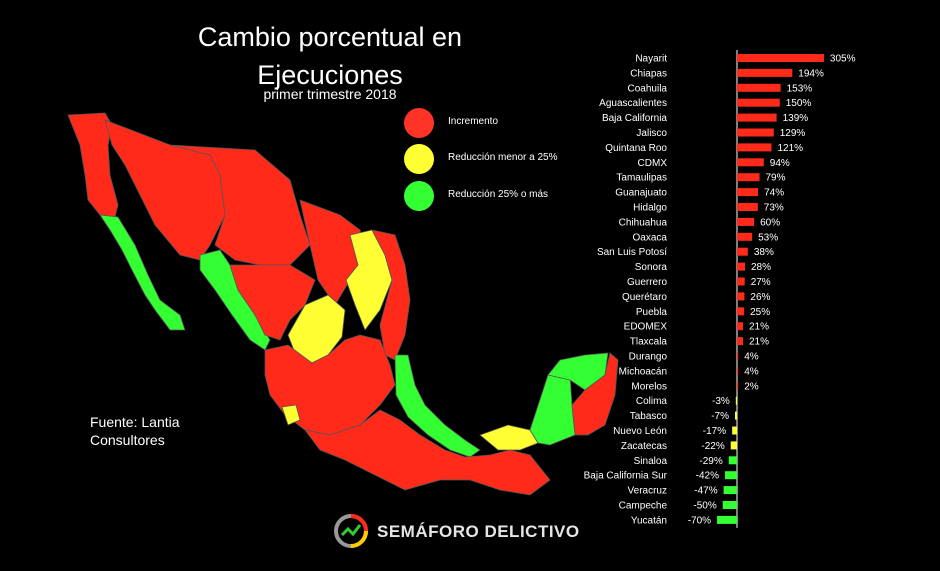 The height and width of the screenshot is (571, 940). Describe the element at coordinates (330, 37) in the screenshot. I see `title-line-1: Cambio porcentual en` at that location.